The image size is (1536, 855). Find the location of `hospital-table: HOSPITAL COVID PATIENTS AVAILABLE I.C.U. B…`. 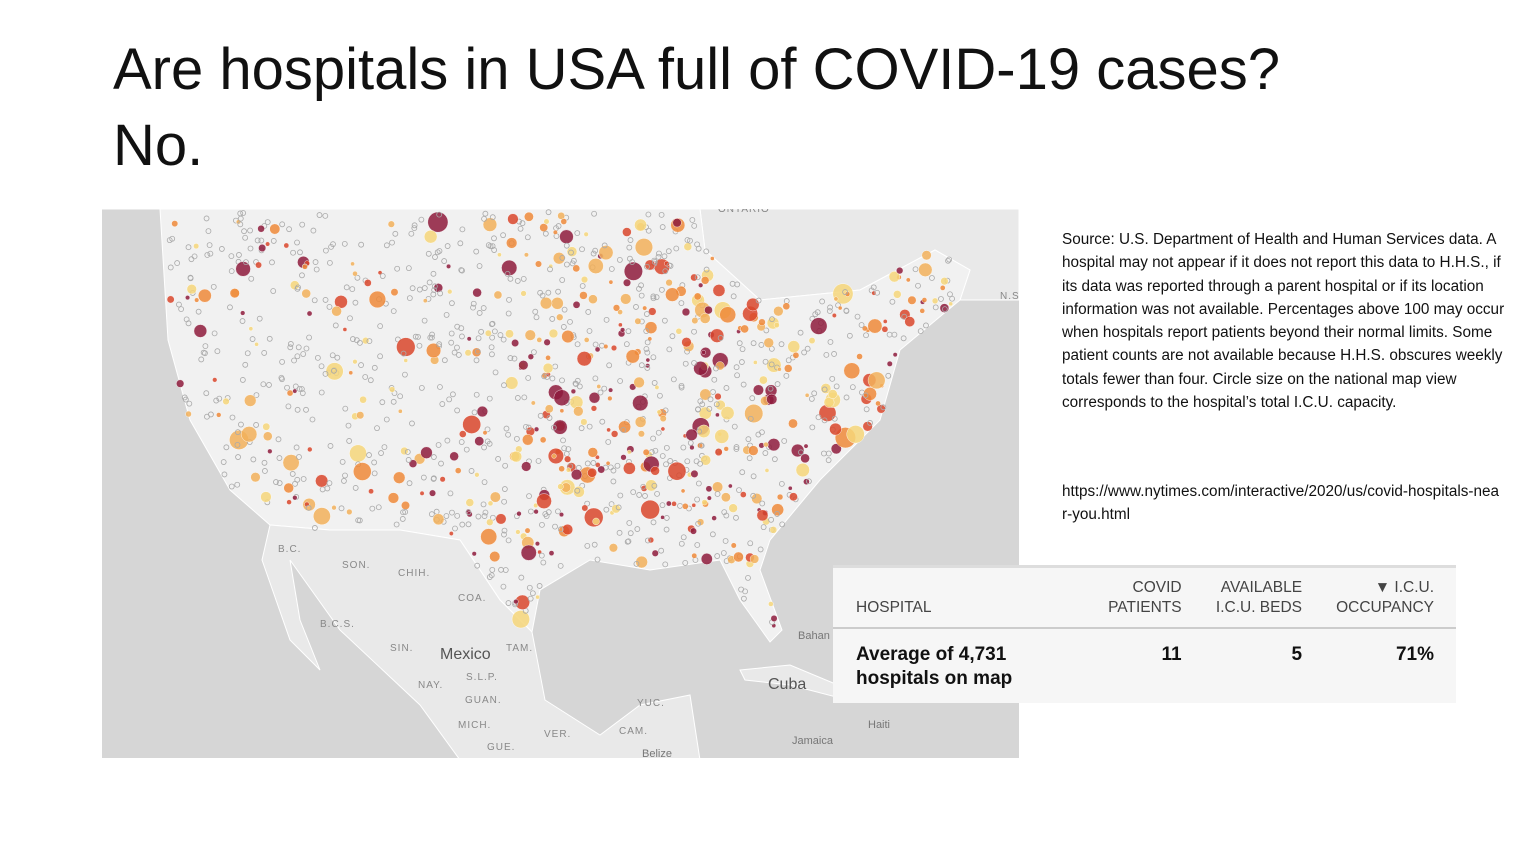

hospital-table: HOSPITAL COVID PATIENTS AVAILABLE I.C.U. B… is located at coordinates (1144, 634).